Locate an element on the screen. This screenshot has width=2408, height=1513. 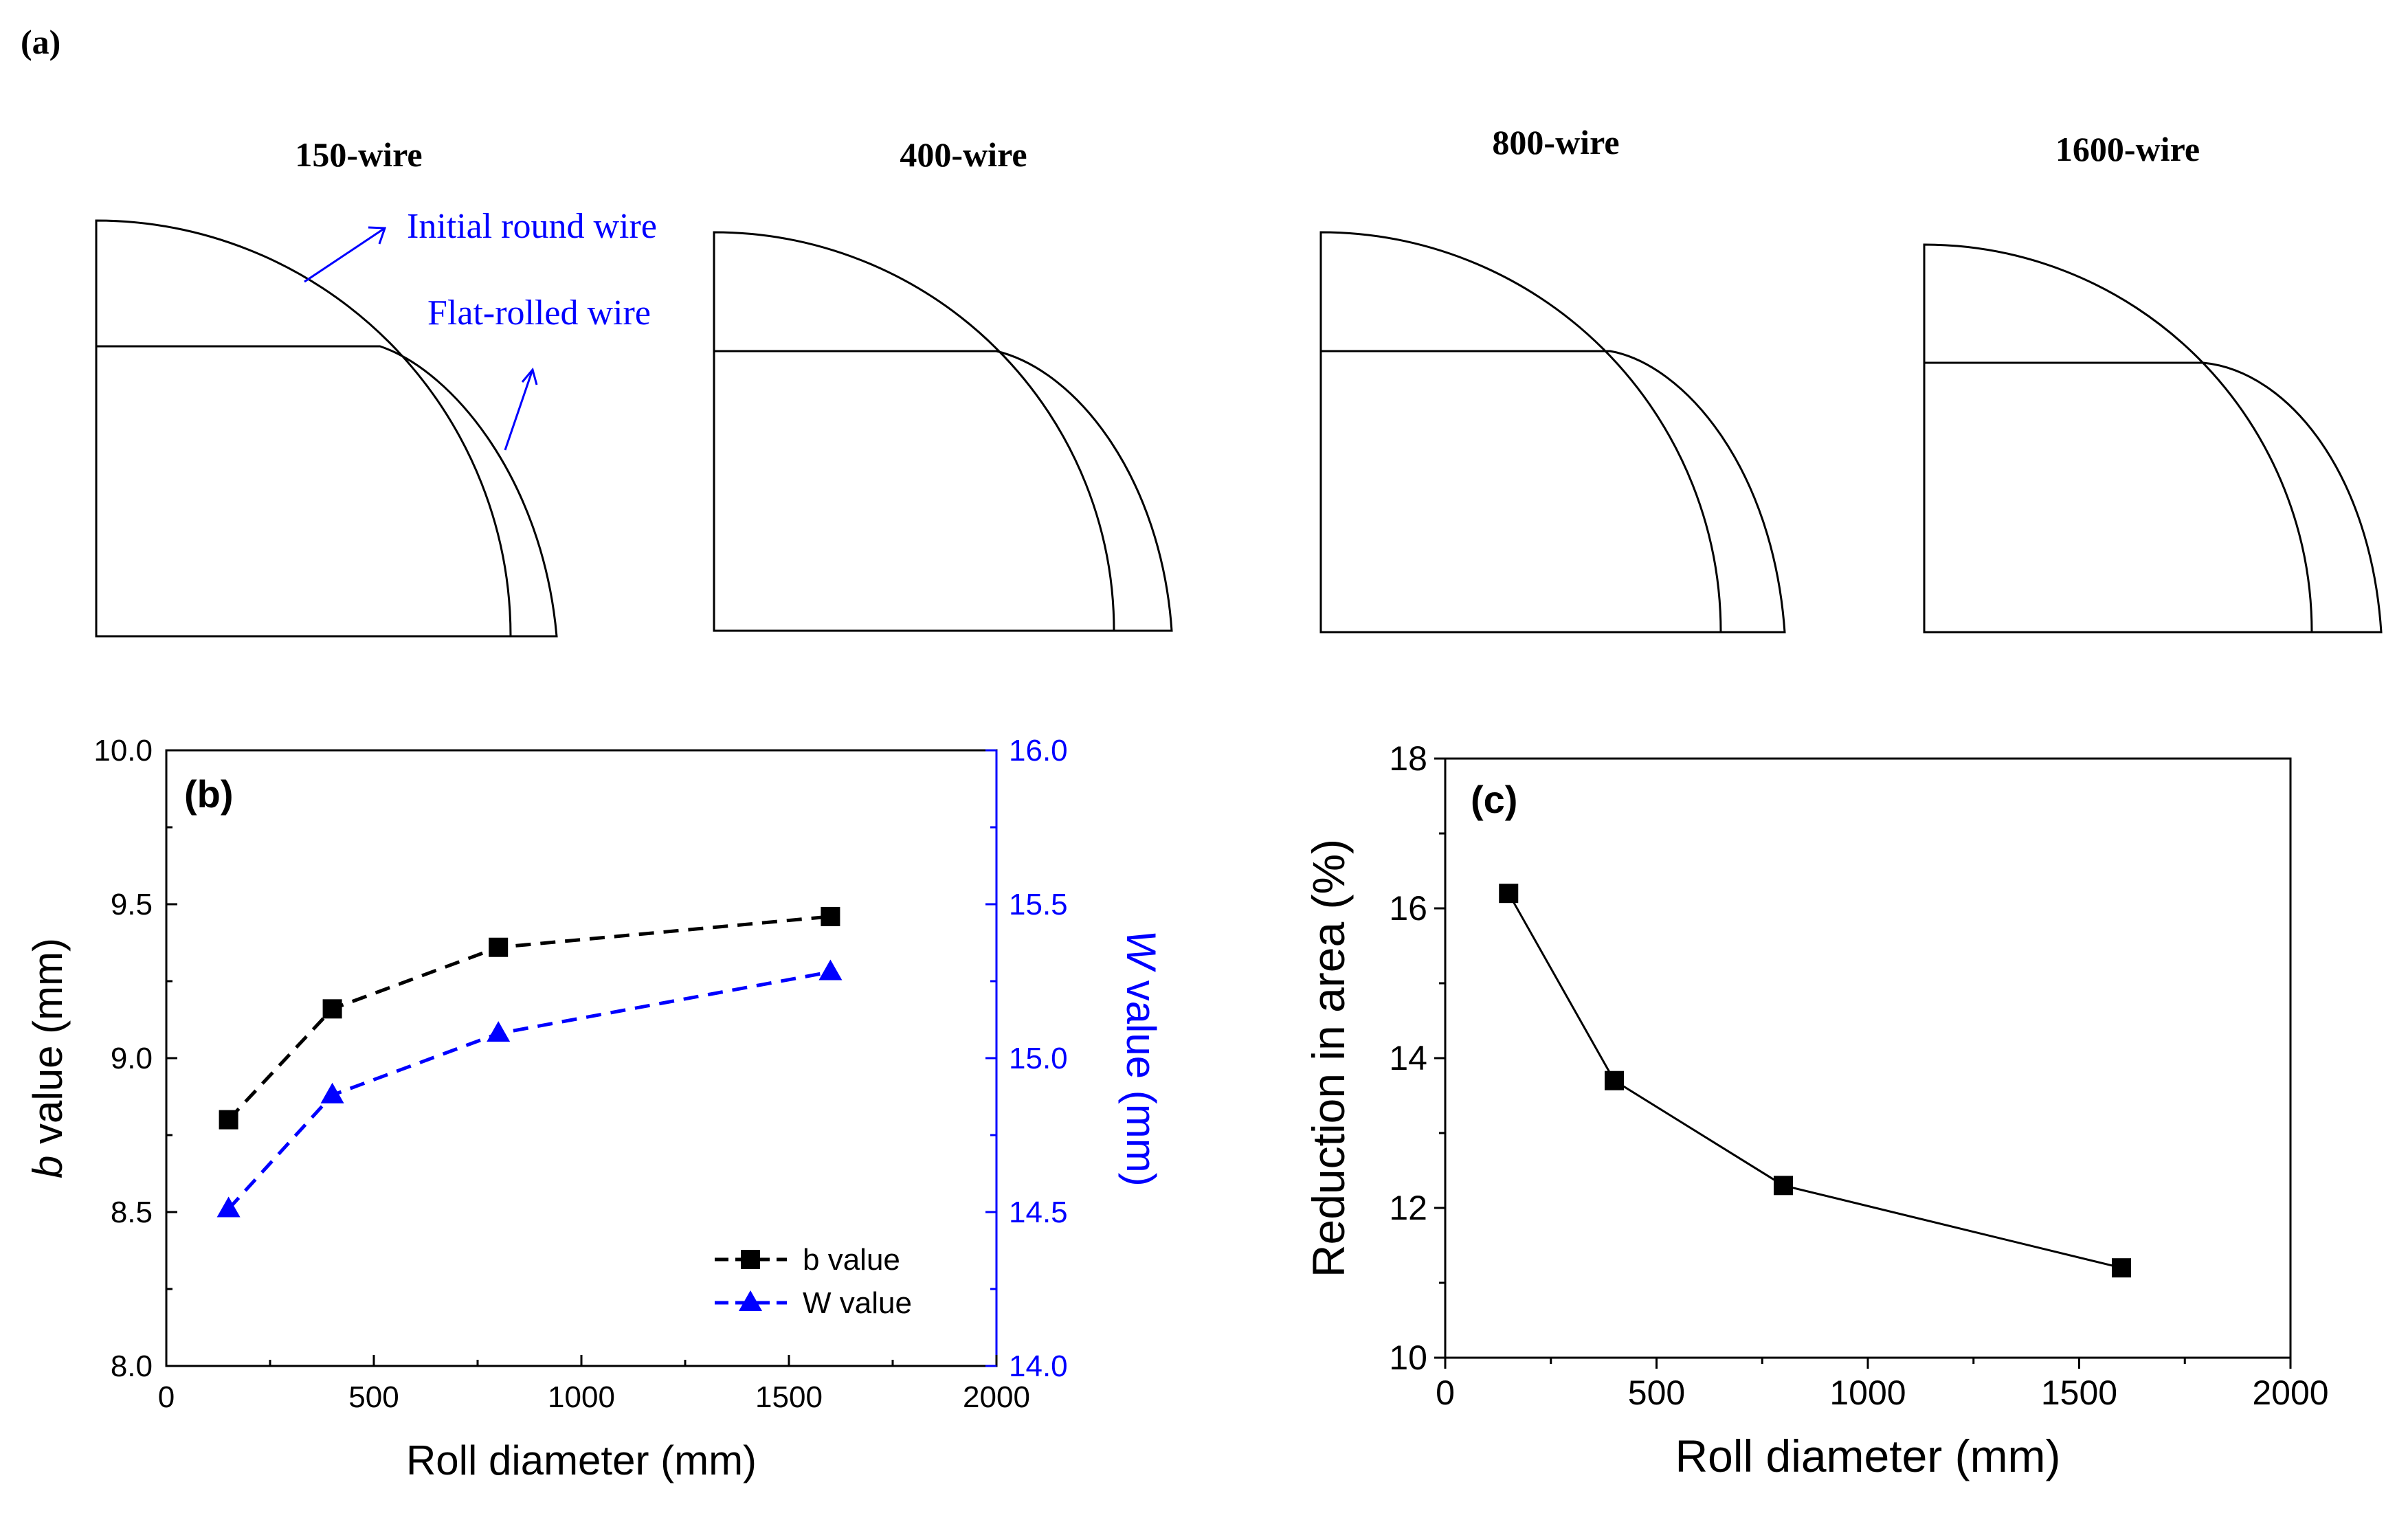
annotation-flat: Flat-rolled wire is located at coordinates (539, 372).